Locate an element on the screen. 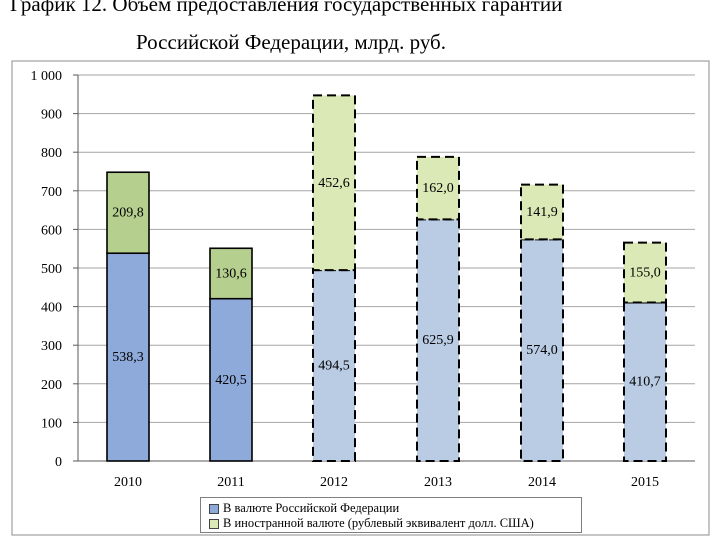 Image resolution: width=720 pixels, height=540 pixels. x-tick-label-2015: 2015 is located at coordinates (645, 482).